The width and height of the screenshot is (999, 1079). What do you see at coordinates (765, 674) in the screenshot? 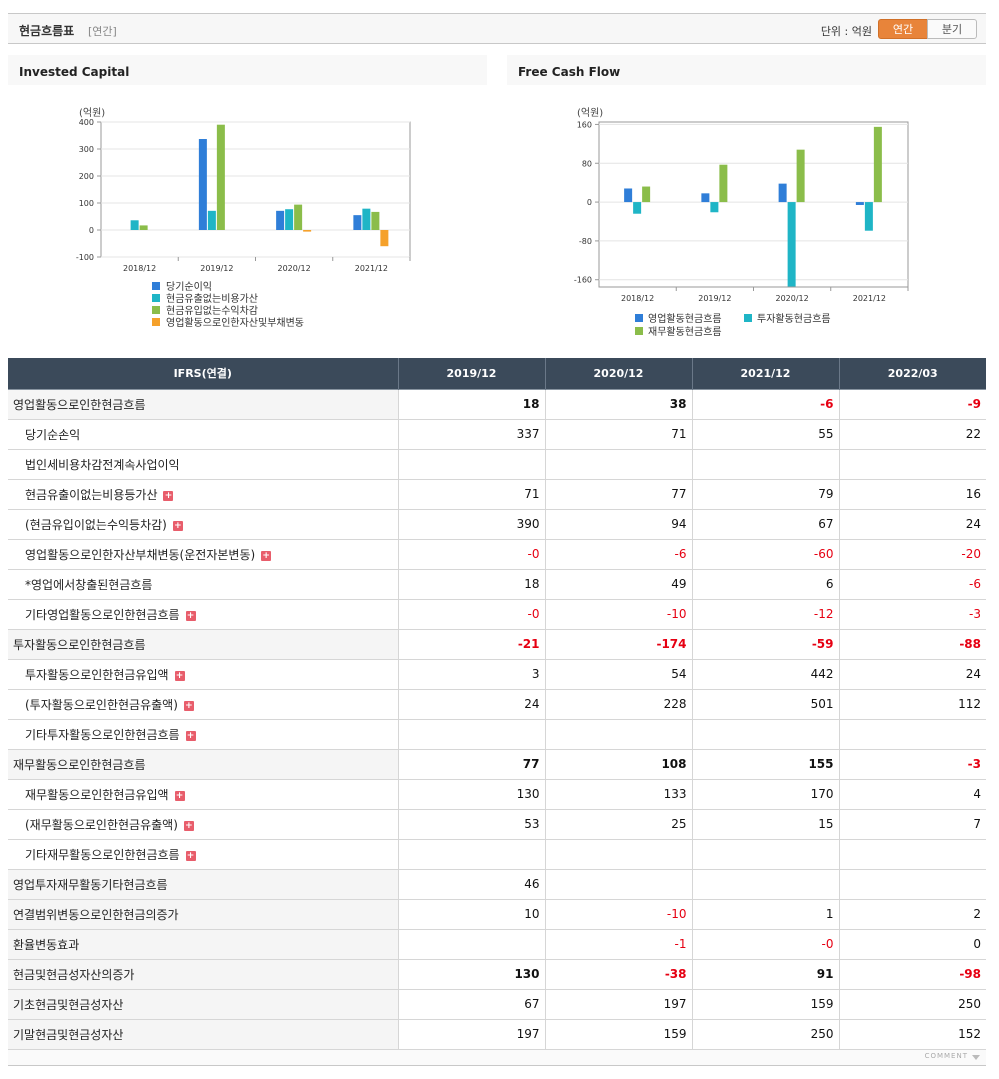
I see `cell-value: 442` at bounding box center [765, 674].